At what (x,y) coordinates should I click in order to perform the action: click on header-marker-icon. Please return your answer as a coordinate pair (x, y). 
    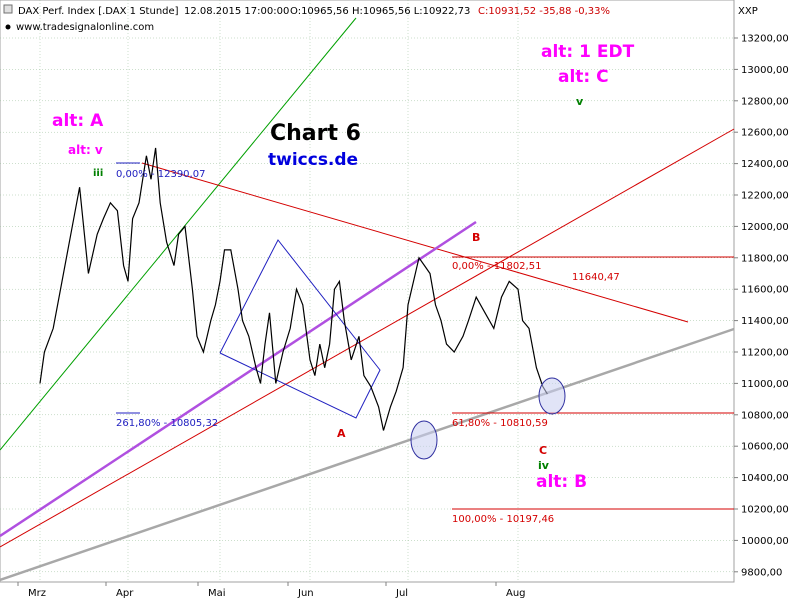
    Looking at the image, I should click on (8, 9).